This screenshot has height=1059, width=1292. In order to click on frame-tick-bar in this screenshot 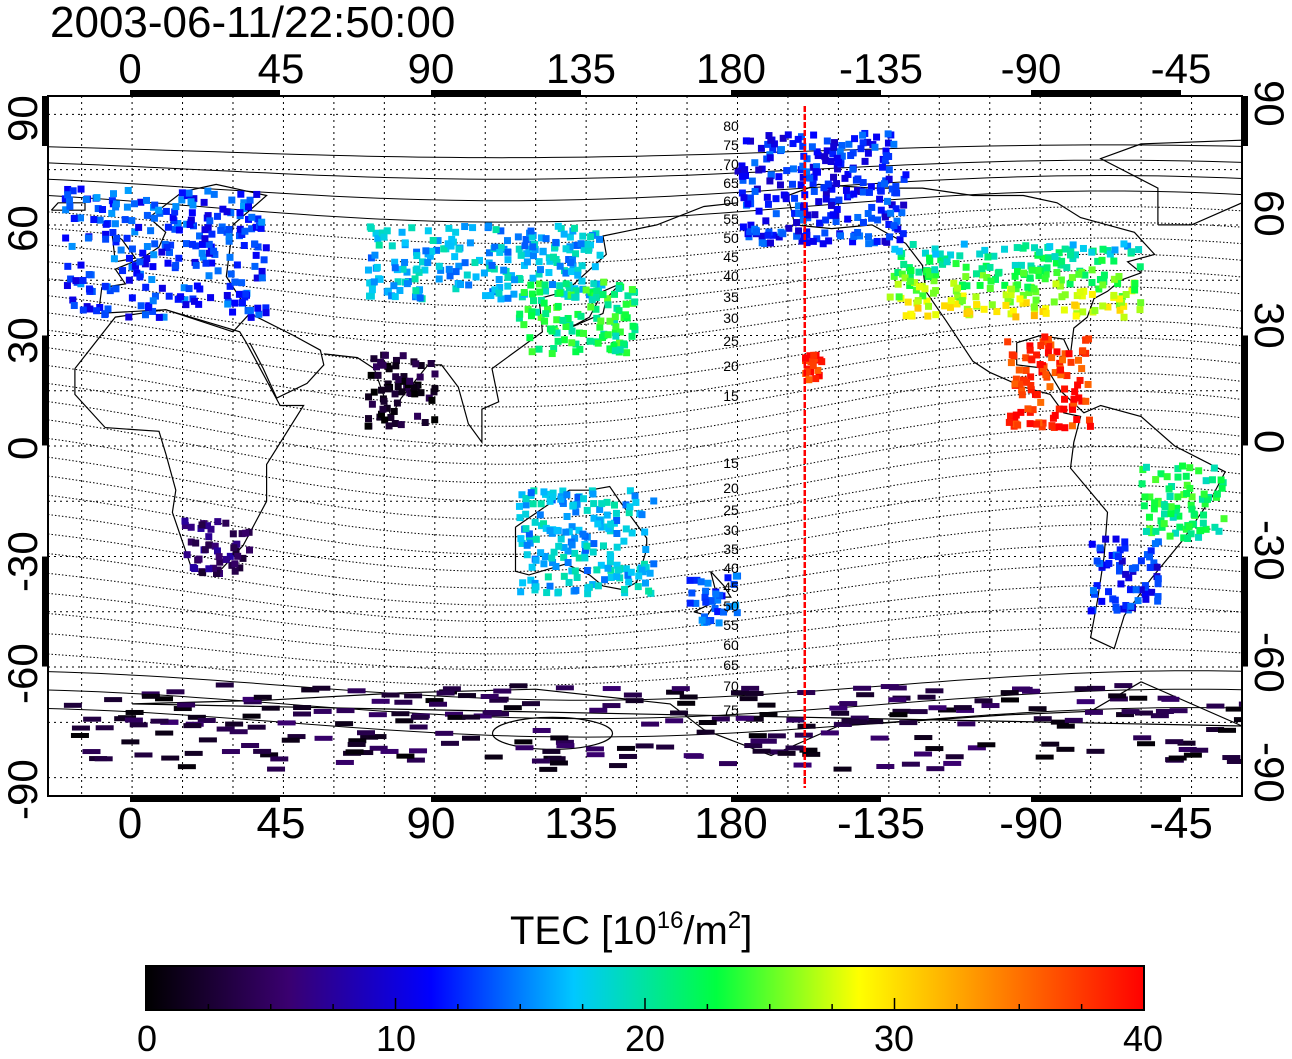, I will do `click(205, 799)`.